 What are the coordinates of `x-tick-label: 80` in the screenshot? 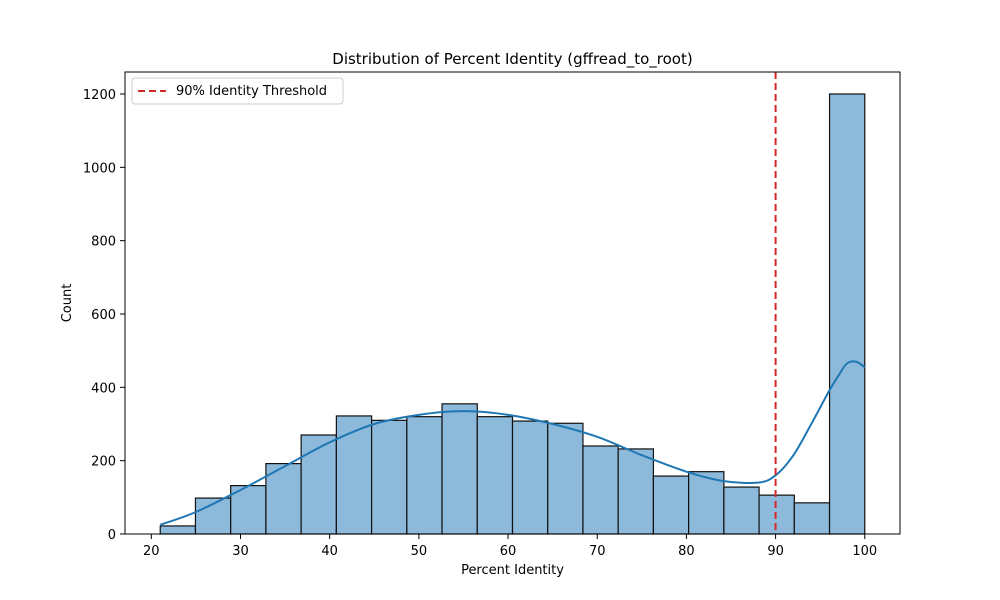 It's located at (686, 551).